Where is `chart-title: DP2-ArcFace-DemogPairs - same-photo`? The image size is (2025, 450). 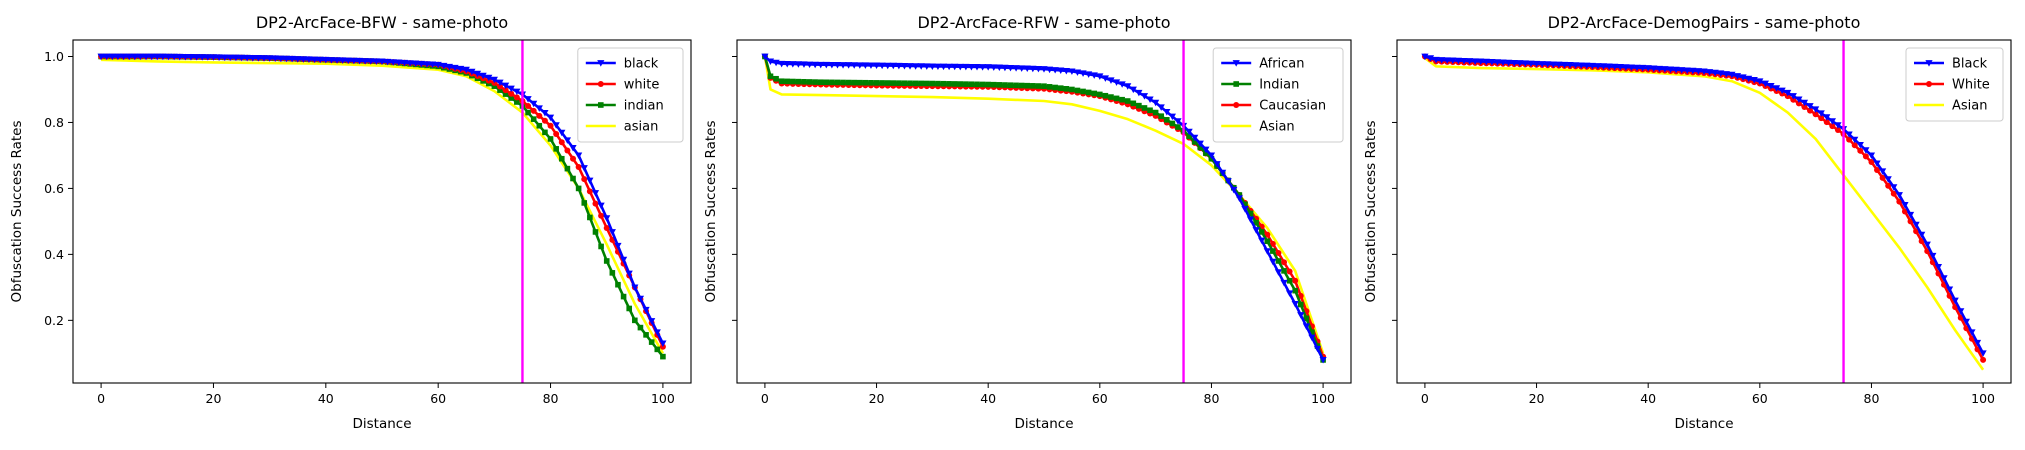 chart-title: DP2-ArcFace-DemogPairs - same-photo is located at coordinates (1704, 22).